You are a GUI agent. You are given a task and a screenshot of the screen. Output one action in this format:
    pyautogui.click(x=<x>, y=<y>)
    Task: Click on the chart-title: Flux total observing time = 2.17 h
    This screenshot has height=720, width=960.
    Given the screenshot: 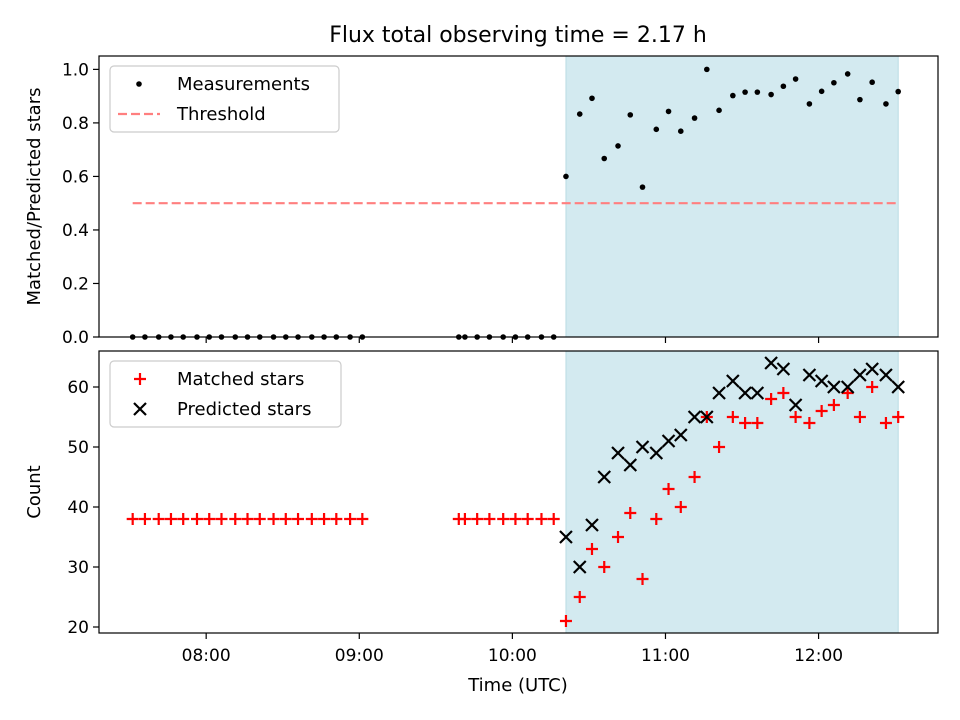 What is the action you would take?
    pyautogui.click(x=518, y=35)
    